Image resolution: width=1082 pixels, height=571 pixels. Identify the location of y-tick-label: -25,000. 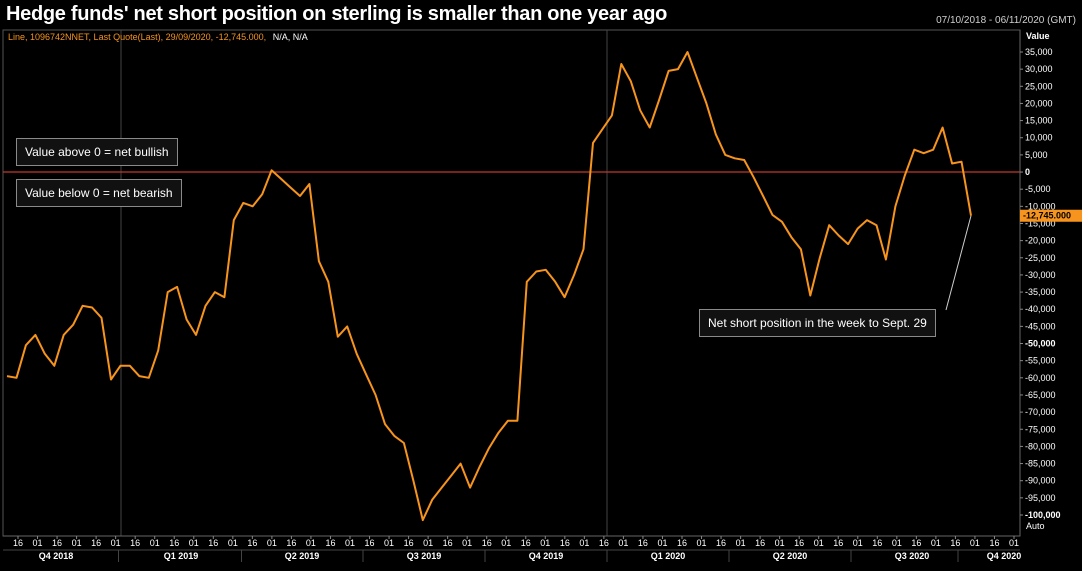
(1040, 258).